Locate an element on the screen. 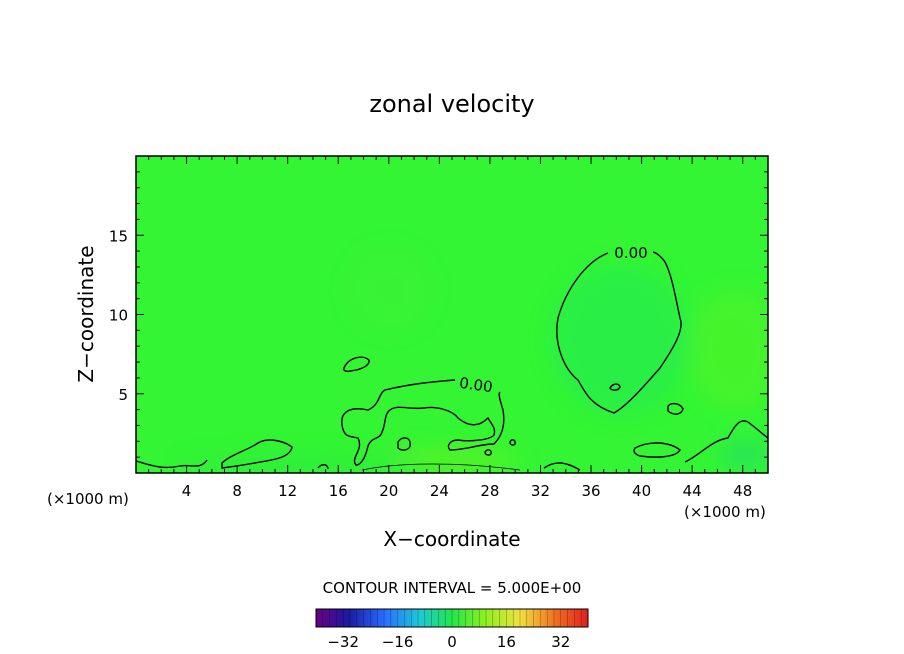  colorbar is located at coordinates (452, 618).